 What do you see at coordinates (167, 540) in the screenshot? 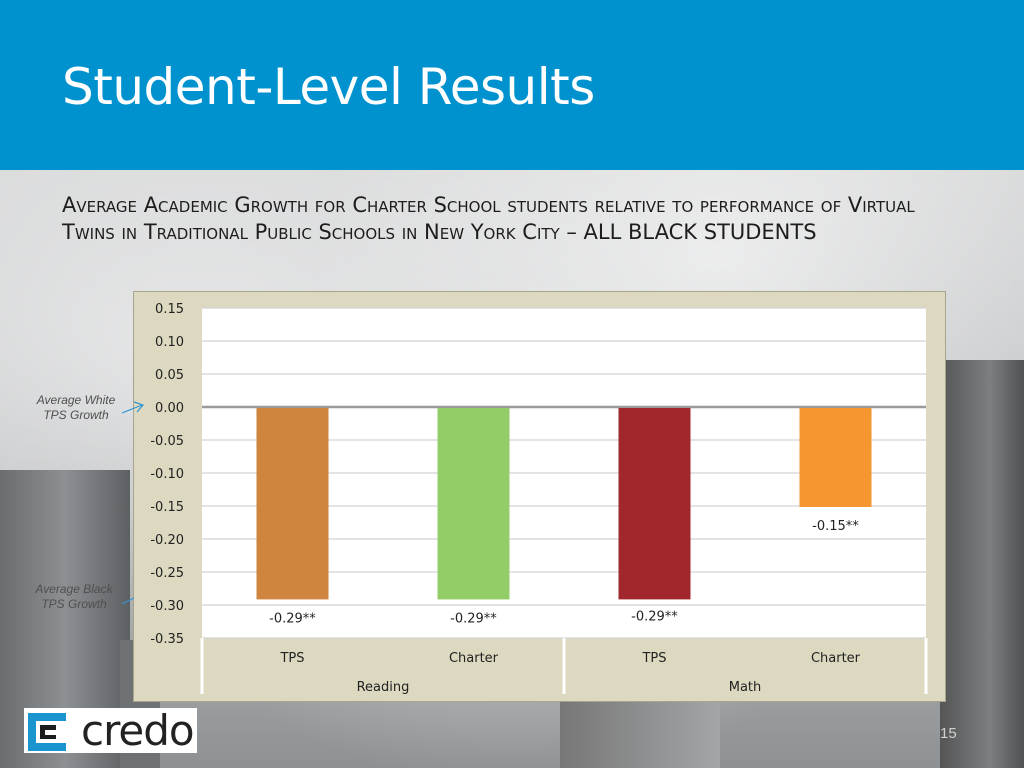
I see `y-tick-label: -0.20` at bounding box center [167, 540].